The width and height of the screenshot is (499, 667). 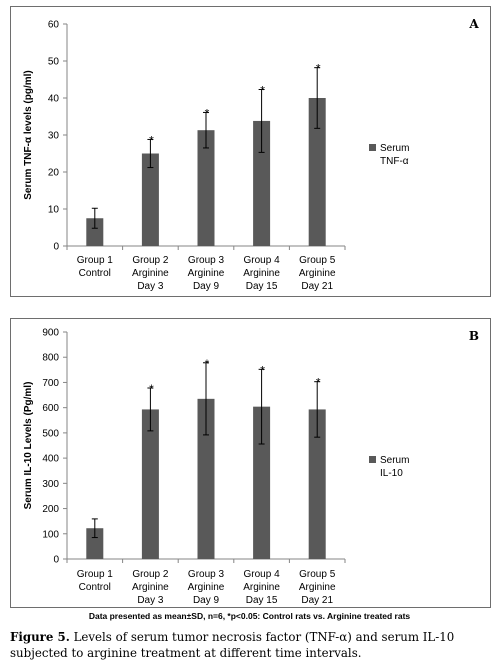 What do you see at coordinates (207, 364) in the screenshot?
I see `chart2-significance-marker-3: *` at bounding box center [207, 364].